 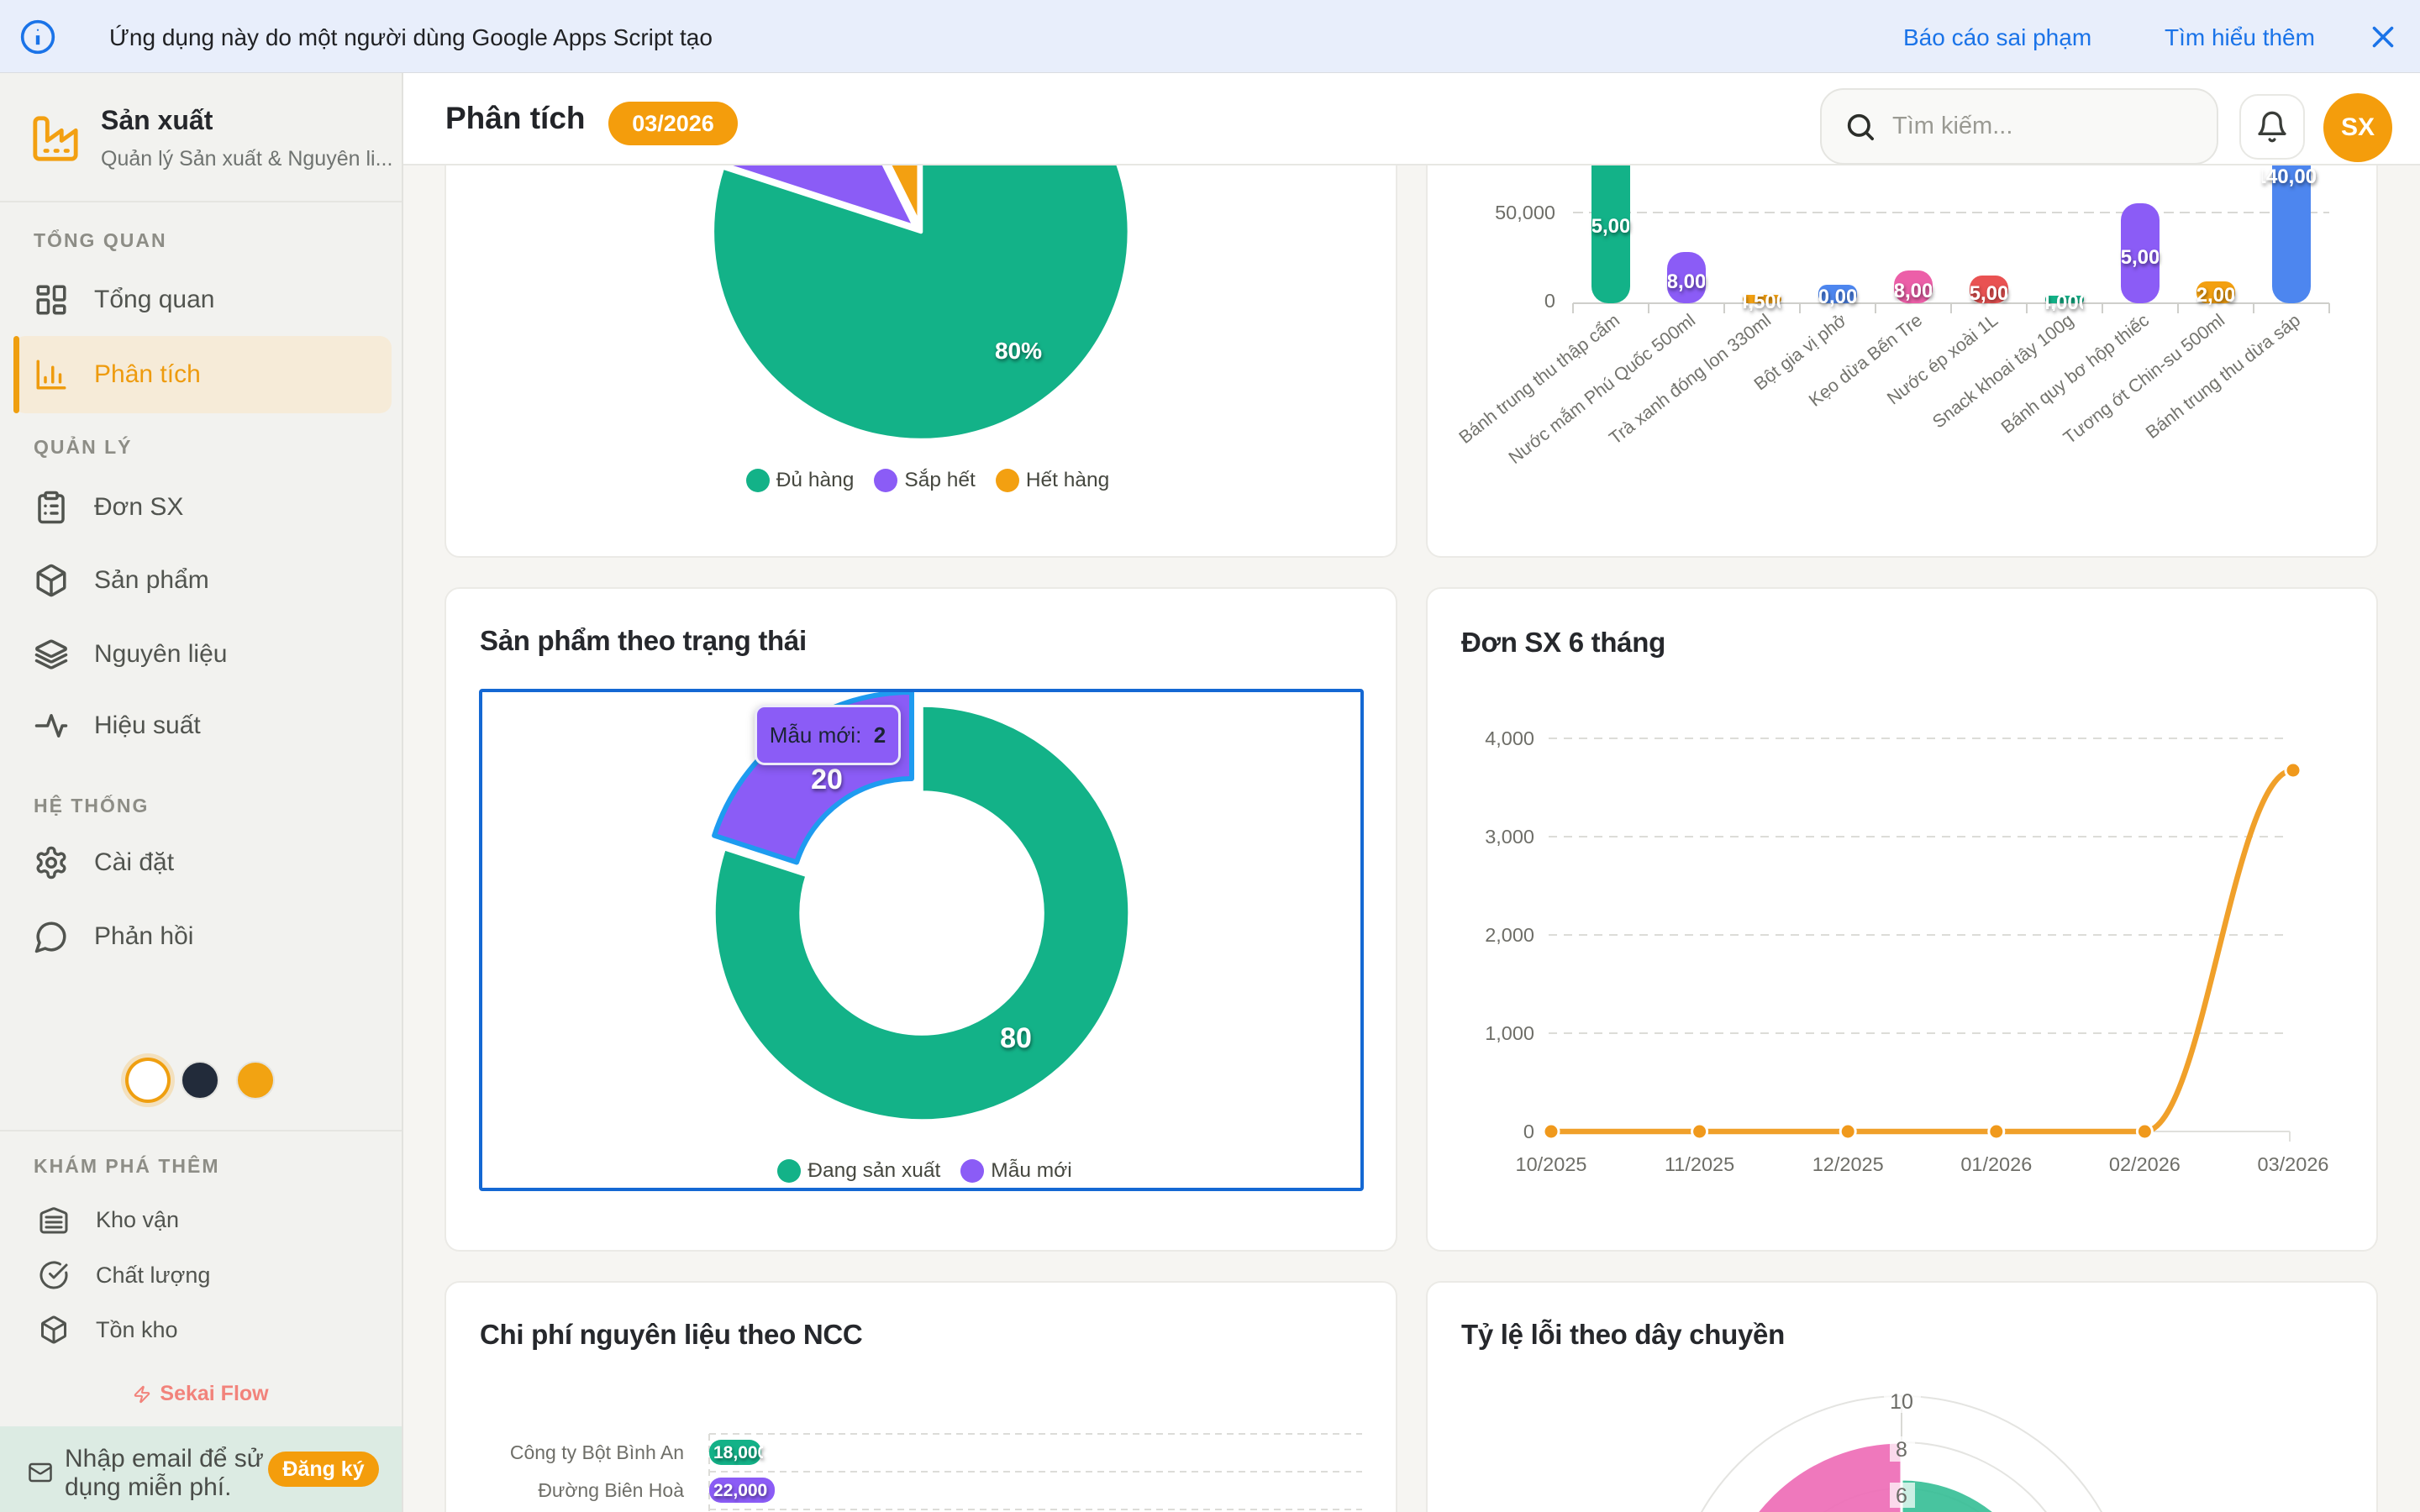 What do you see at coordinates (1848, 1164) in the screenshot?
I see `svg-text: 12/2025` at bounding box center [1848, 1164].